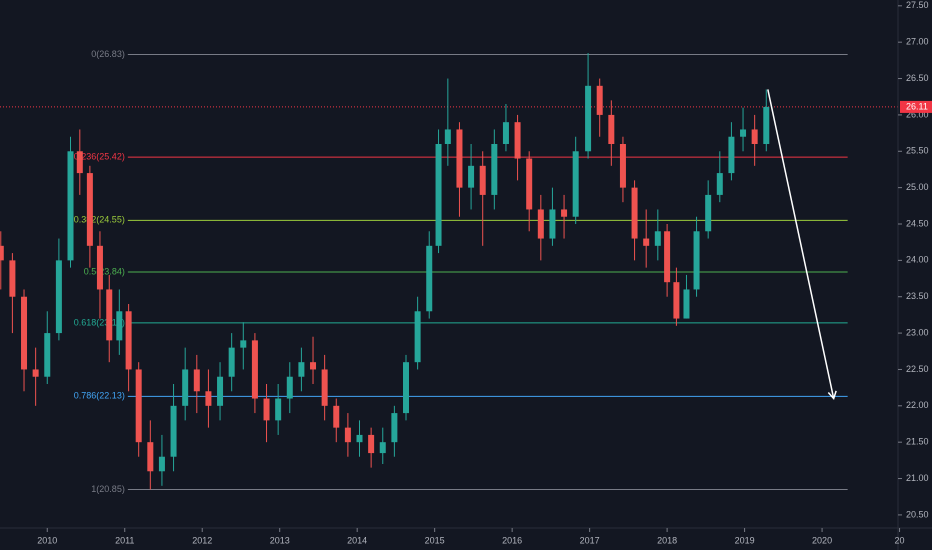 Image resolution: width=932 pixels, height=550 pixels. What do you see at coordinates (202, 540) in the screenshot?
I see `x-tick-label: 2012` at bounding box center [202, 540].